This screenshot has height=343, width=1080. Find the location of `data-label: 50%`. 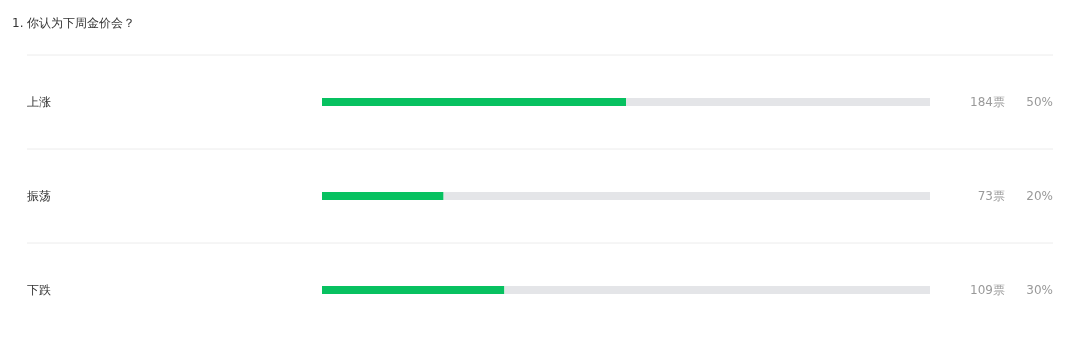

data-label: 50% is located at coordinates (1039, 102).